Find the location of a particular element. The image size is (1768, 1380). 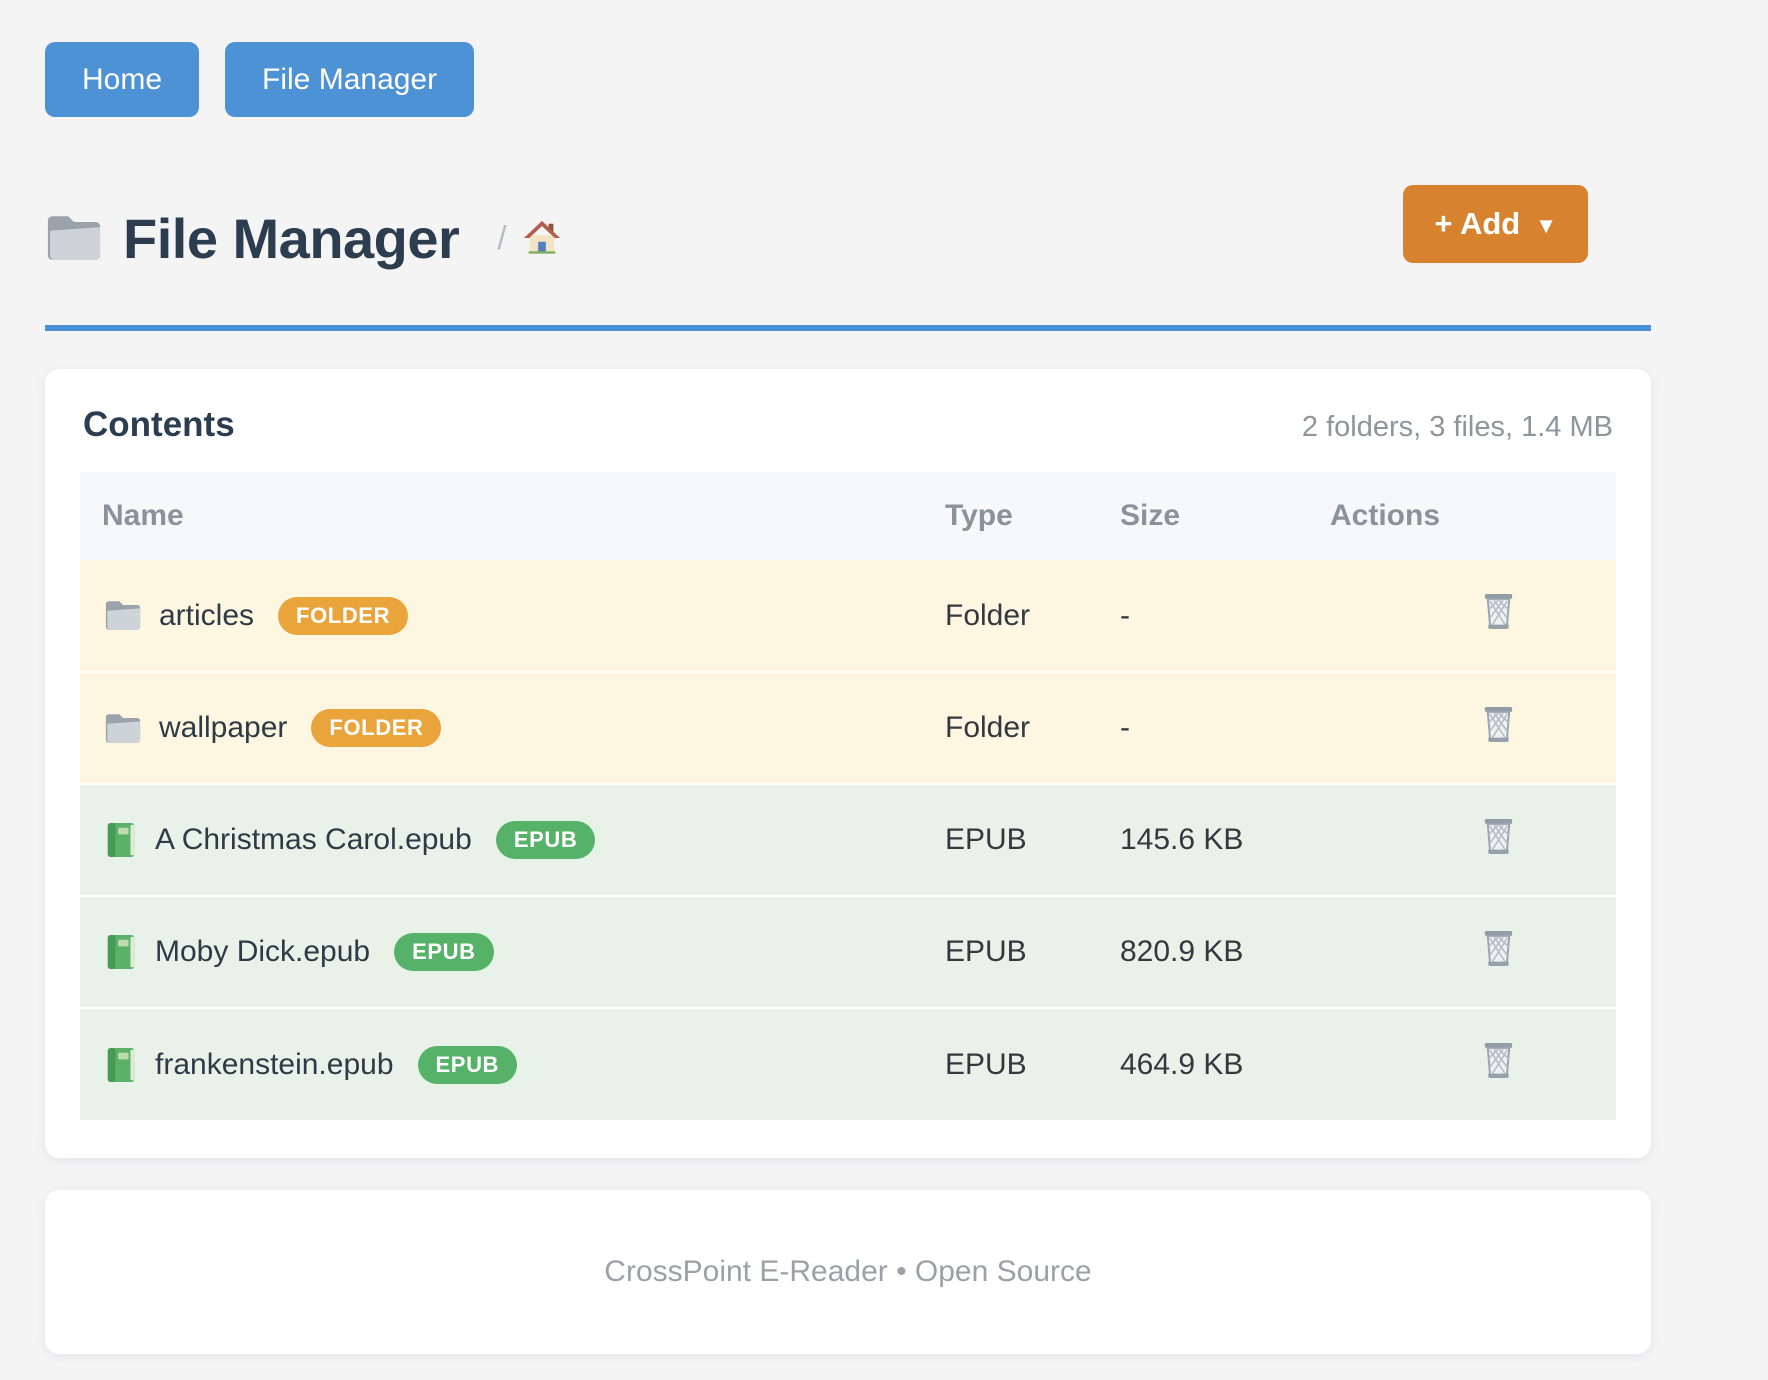

footer-text: CrossPoint E-Reader • Open Source is located at coordinates (848, 1271).